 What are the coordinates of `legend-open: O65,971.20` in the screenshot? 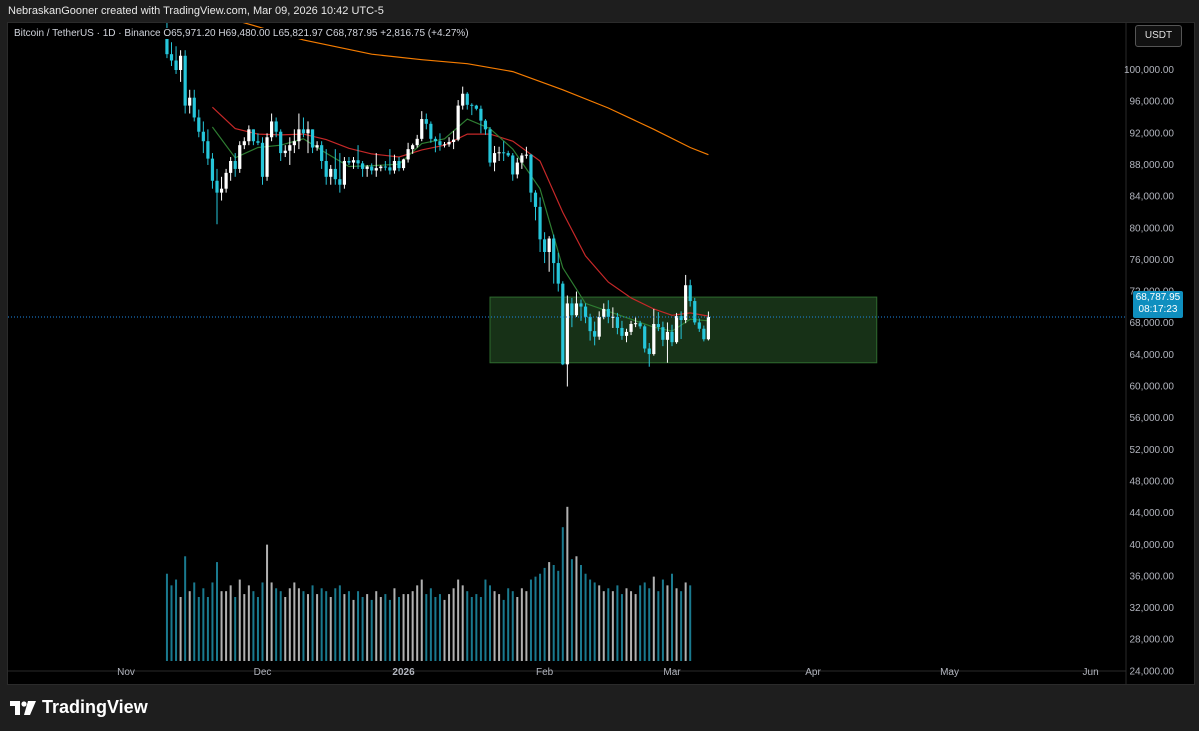 It's located at (189, 33).